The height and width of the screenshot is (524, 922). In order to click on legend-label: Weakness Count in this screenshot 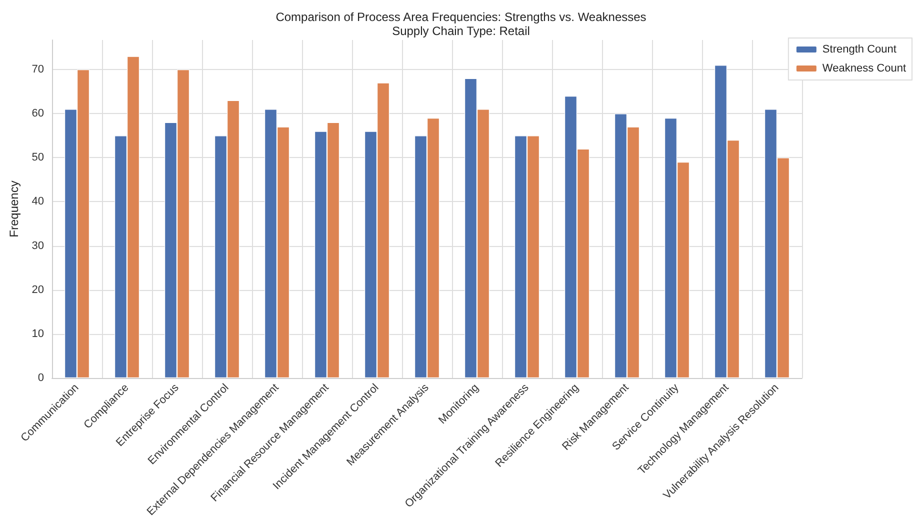, I will do `click(864, 68)`.